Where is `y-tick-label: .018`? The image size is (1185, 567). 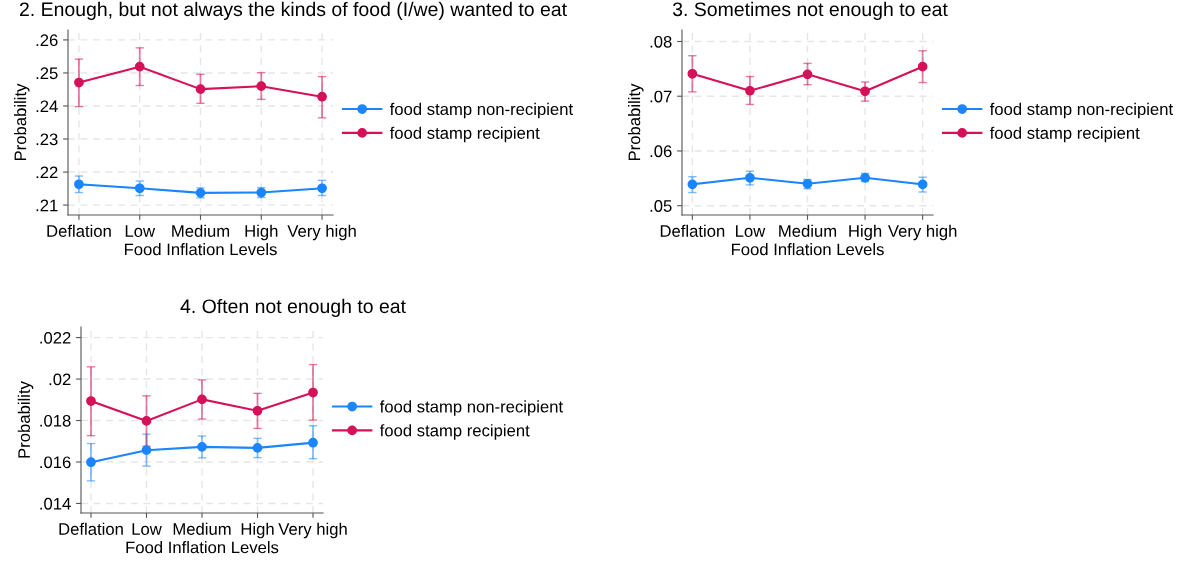
y-tick-label: .018 is located at coordinates (55, 420).